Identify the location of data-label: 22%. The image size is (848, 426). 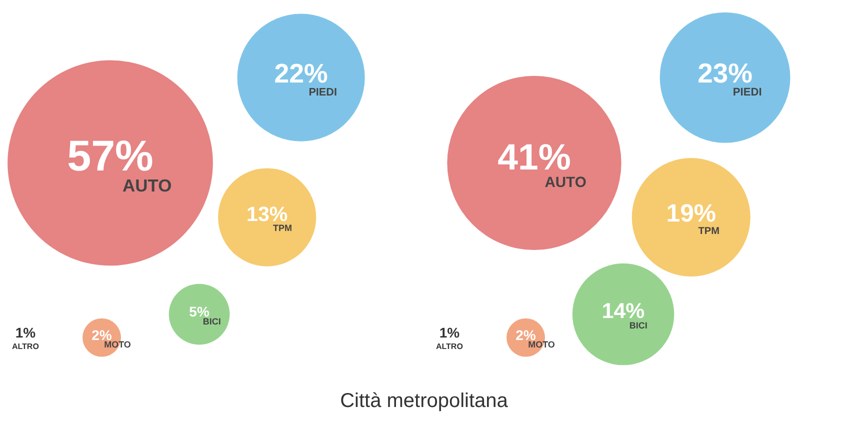
(301, 73).